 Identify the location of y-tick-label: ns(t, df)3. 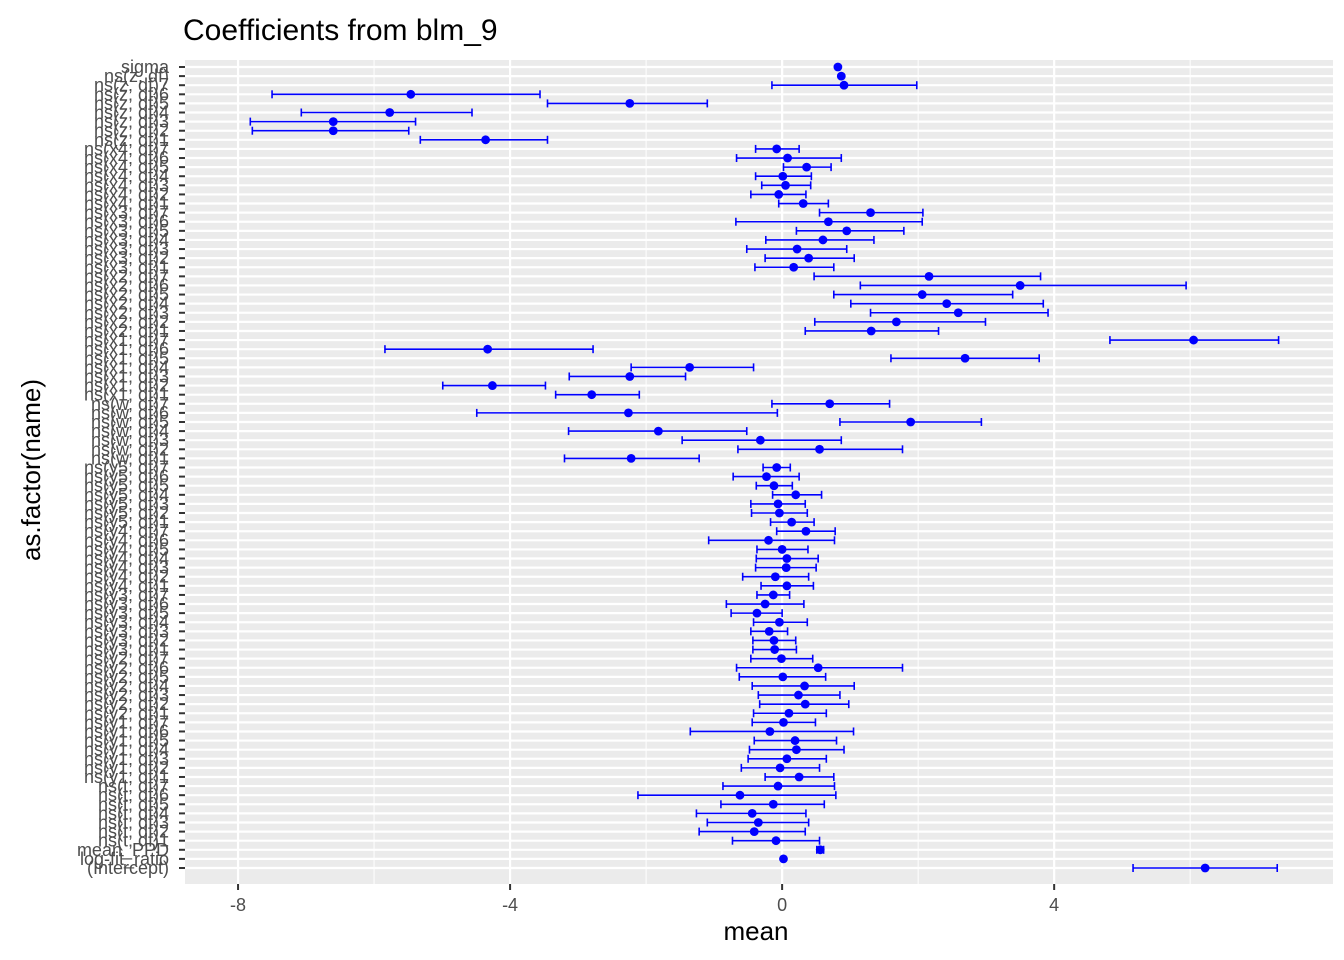
(133, 822).